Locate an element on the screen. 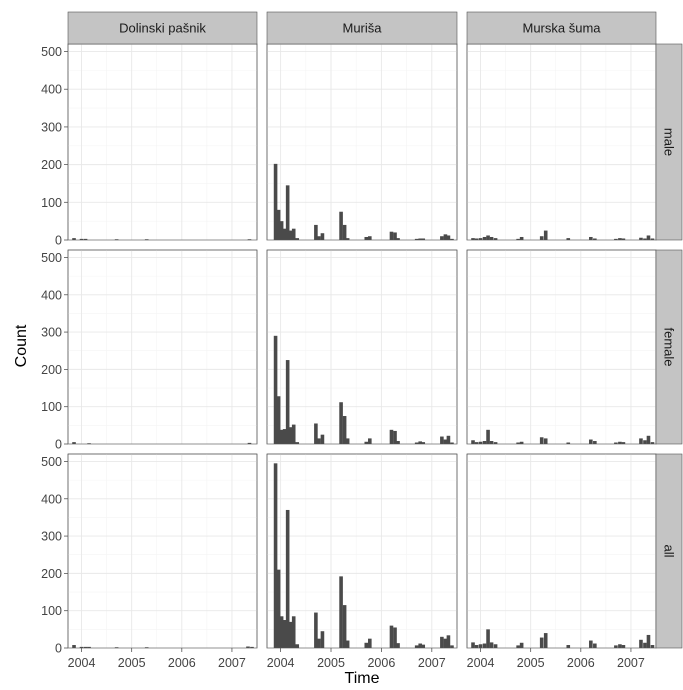  x-tick-label: 2005 is located at coordinates (331, 663).